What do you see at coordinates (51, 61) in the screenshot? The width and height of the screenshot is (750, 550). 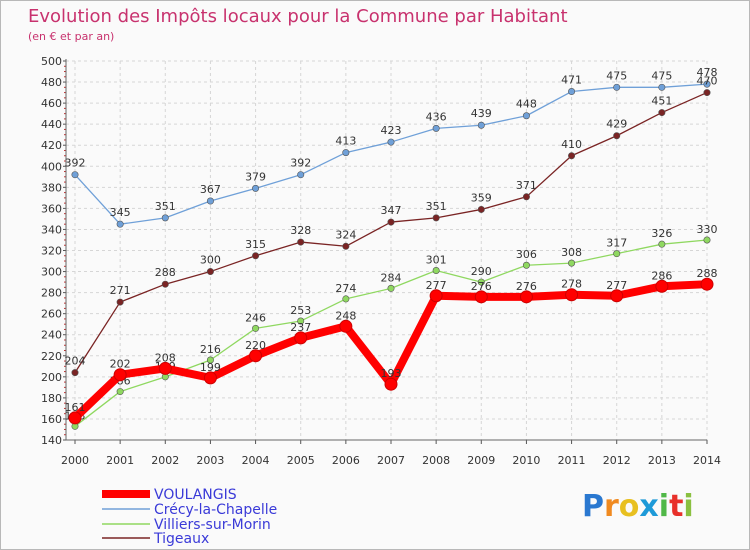 I see `y-tick-label: 500` at bounding box center [51, 61].